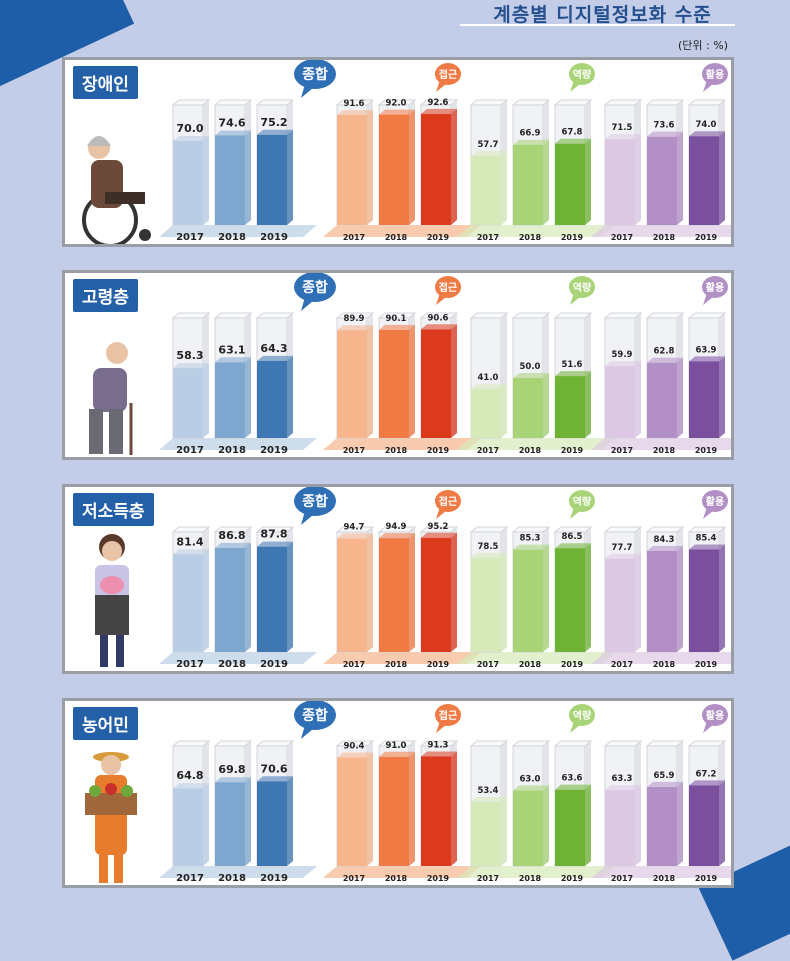 Image resolution: width=790 pixels, height=961 pixels. Describe the element at coordinates (486, 413) in the screenshot. I see `bar-ability-2017` at that location.